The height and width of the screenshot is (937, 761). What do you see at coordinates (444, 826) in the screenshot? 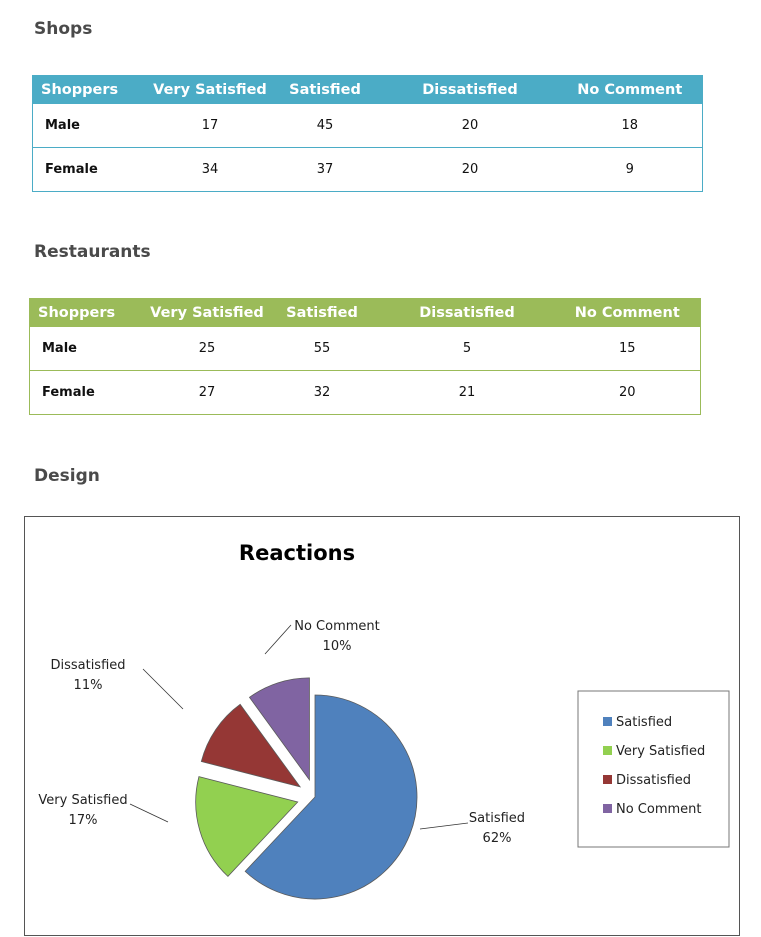
I see `leader-line-satisfied` at bounding box center [444, 826].